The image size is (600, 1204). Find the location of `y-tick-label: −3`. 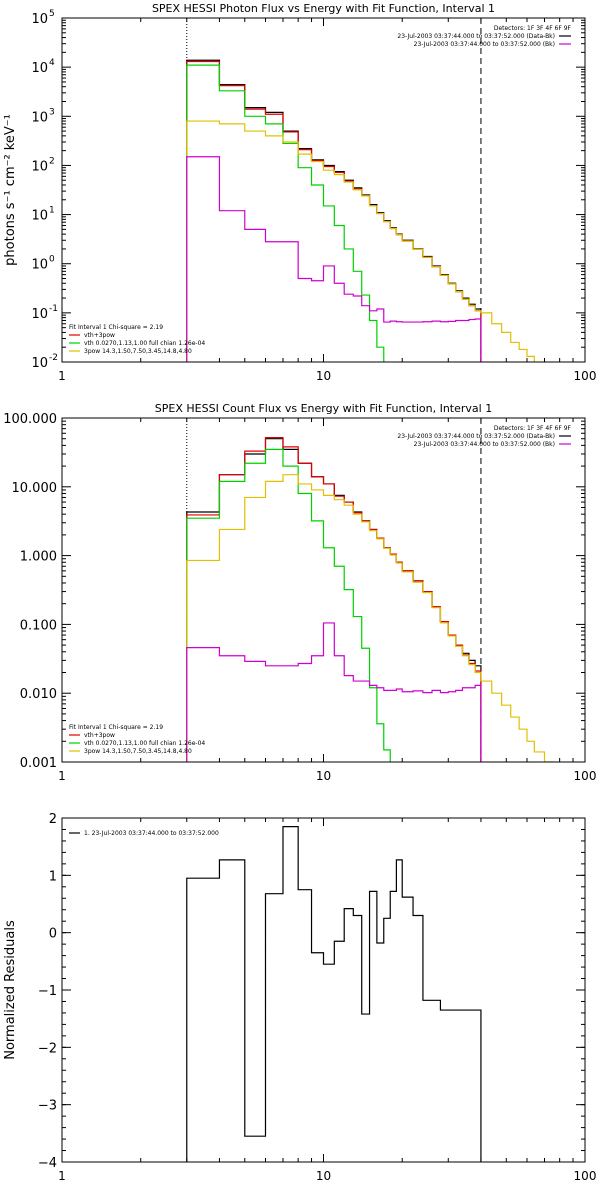

y-tick-label: −3 is located at coordinates (47, 1106).